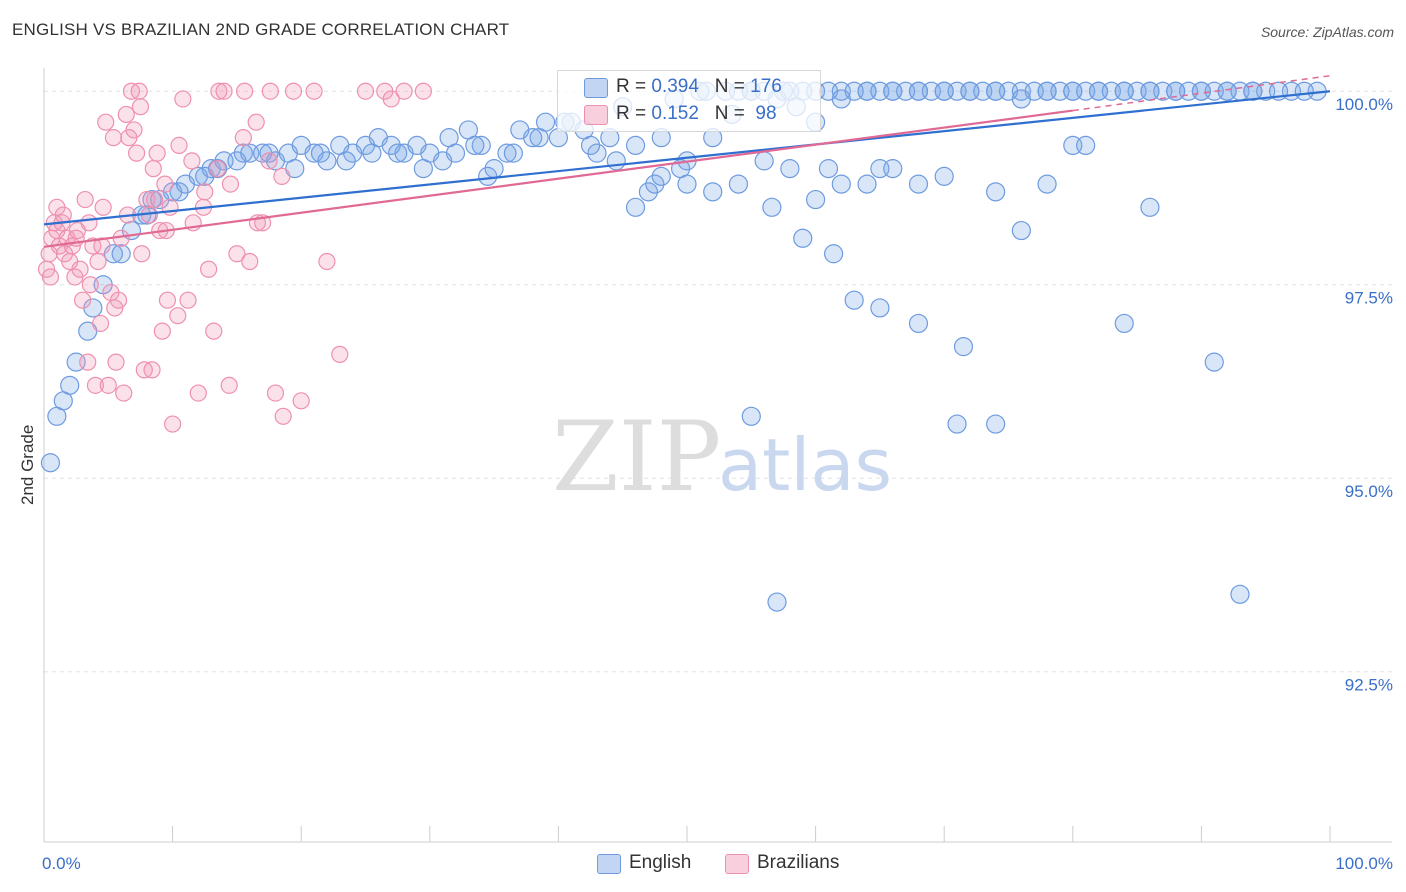 Image resolution: width=1406 pixels, height=892 pixels. Describe the element at coordinates (596, 115) in the screenshot. I see `brazilian-swatch` at that location.